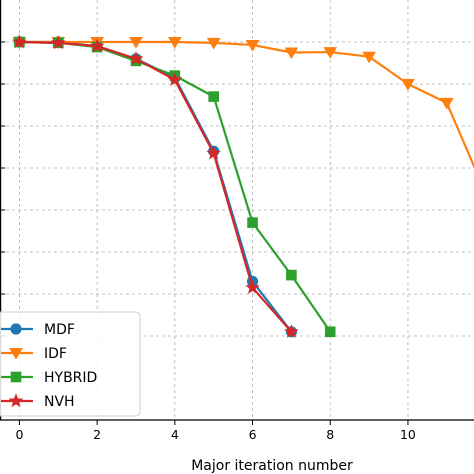 The height and width of the screenshot is (474, 474). I want to click on x-axis-label: Major iteration number, so click(272, 466).